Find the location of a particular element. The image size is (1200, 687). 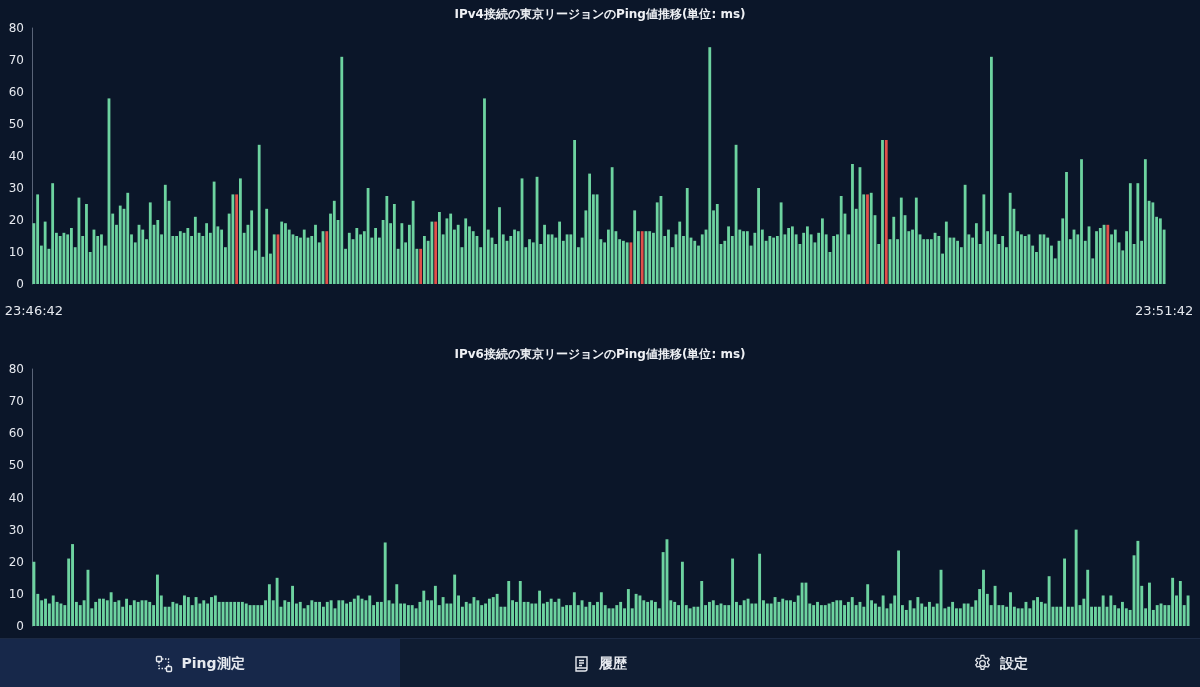

y-tick-label: 0 is located at coordinates (20, 284).